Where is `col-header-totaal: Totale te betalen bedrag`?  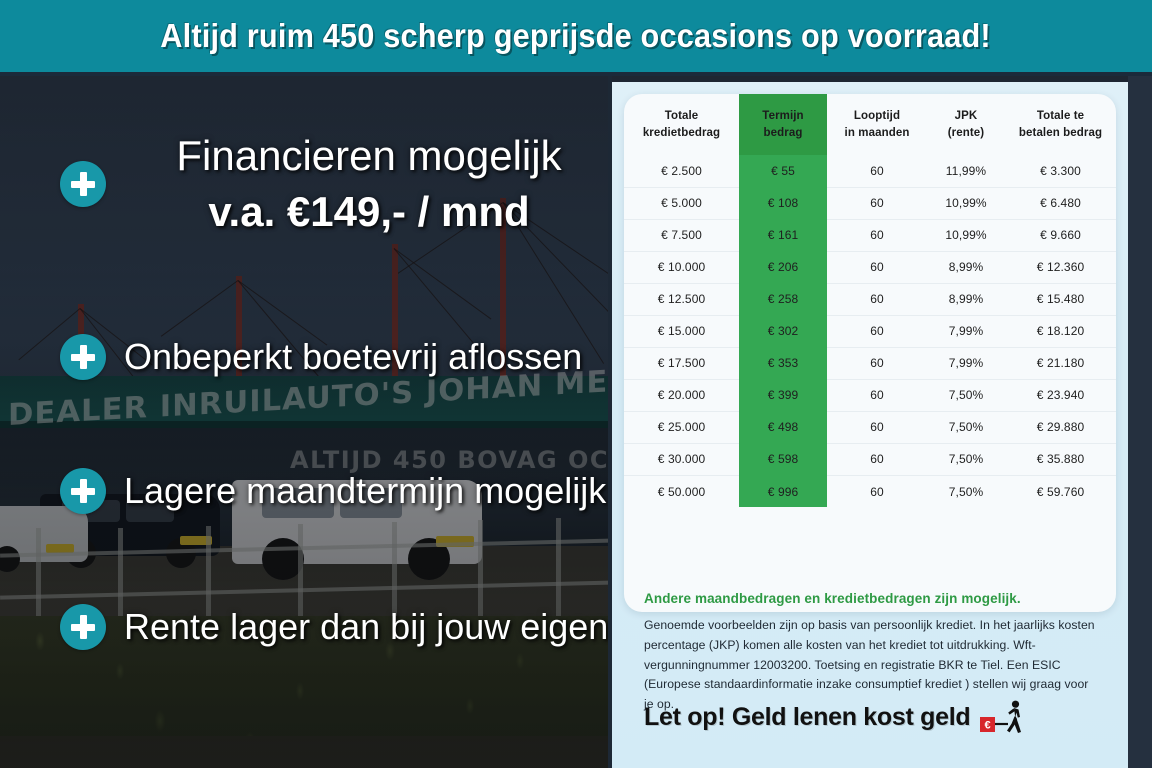 col-header-totaal: Totale te betalen bedrag is located at coordinates (1060, 124).